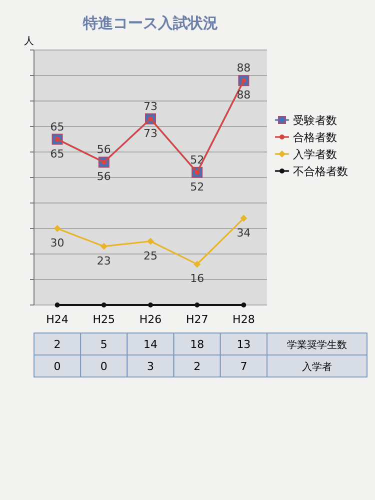 This screenshot has width=375, height=500. I want to click on x-tick-label: H25, so click(104, 319).